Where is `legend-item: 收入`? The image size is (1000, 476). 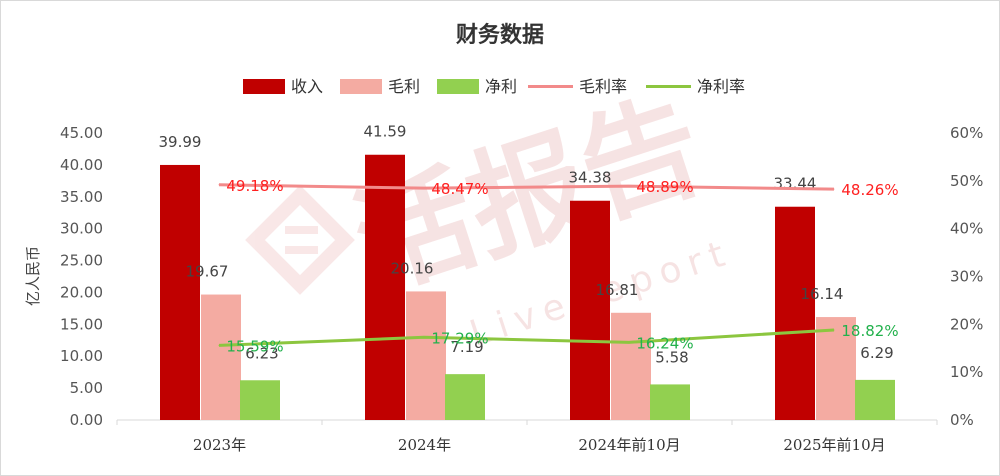
legend-item: 收入 is located at coordinates (283, 86).